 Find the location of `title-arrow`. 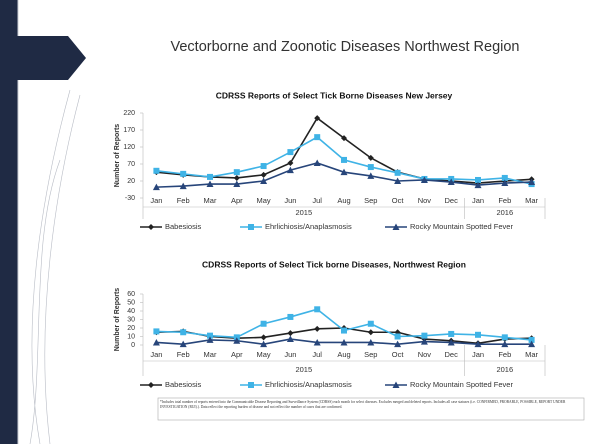

title-arrow is located at coordinates (43, 58).